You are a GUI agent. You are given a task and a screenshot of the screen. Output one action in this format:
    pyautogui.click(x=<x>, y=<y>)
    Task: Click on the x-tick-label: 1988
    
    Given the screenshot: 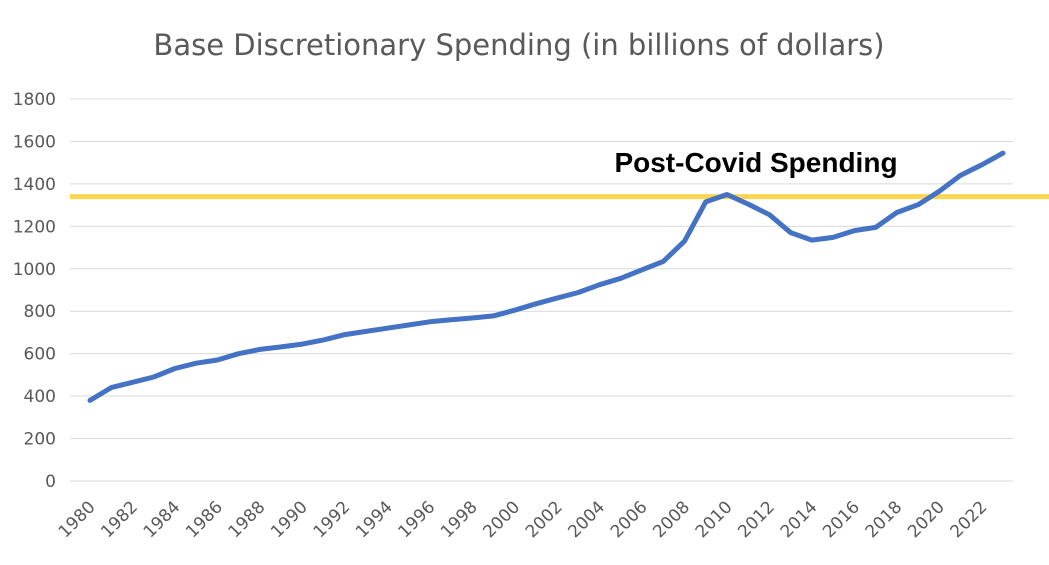 What is the action you would take?
    pyautogui.click(x=247, y=519)
    